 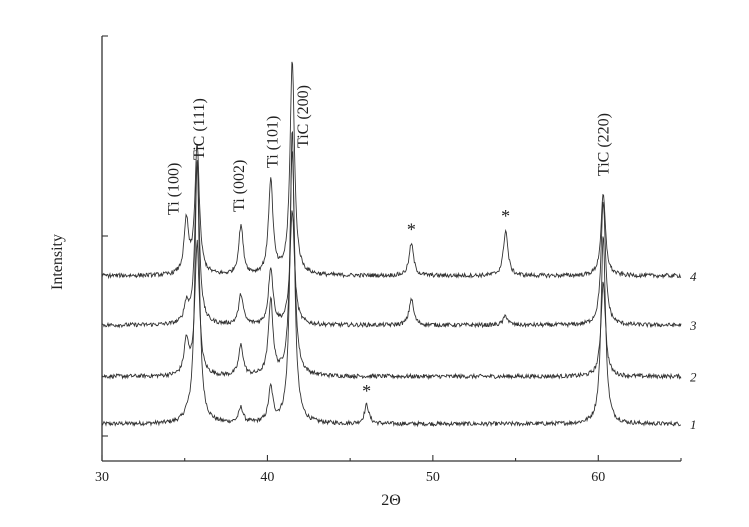 I want to click on star-marks: * * *, so click(x=436, y=303).